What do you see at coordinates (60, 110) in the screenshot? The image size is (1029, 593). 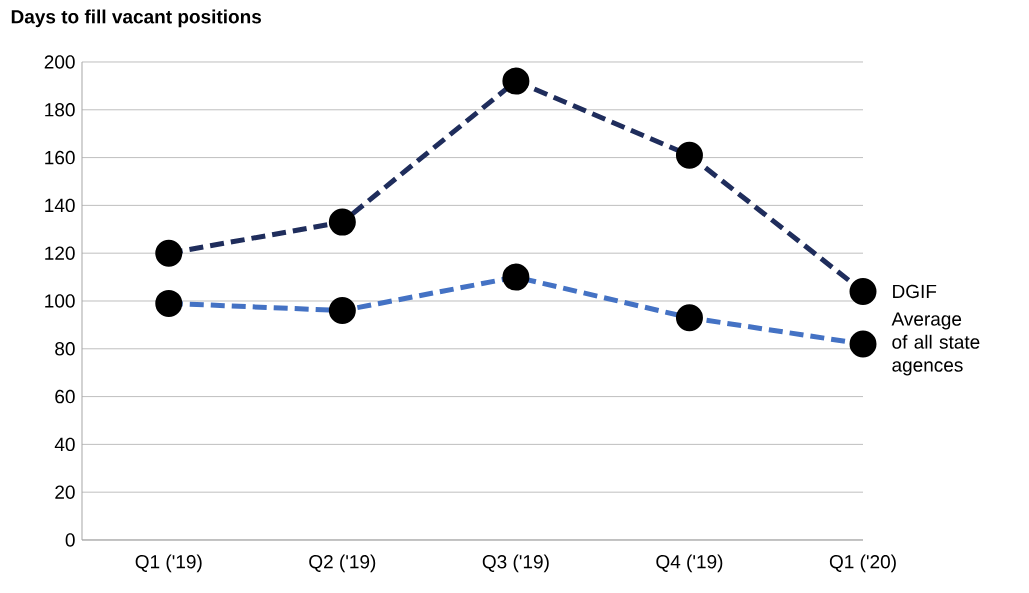 I see `y-tick-label: 180` at bounding box center [60, 110].